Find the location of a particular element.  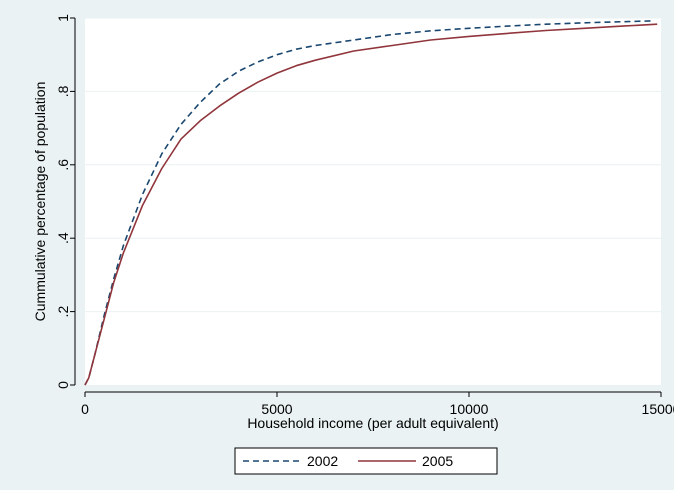

y-tick-label: 1 is located at coordinates (63, 18).